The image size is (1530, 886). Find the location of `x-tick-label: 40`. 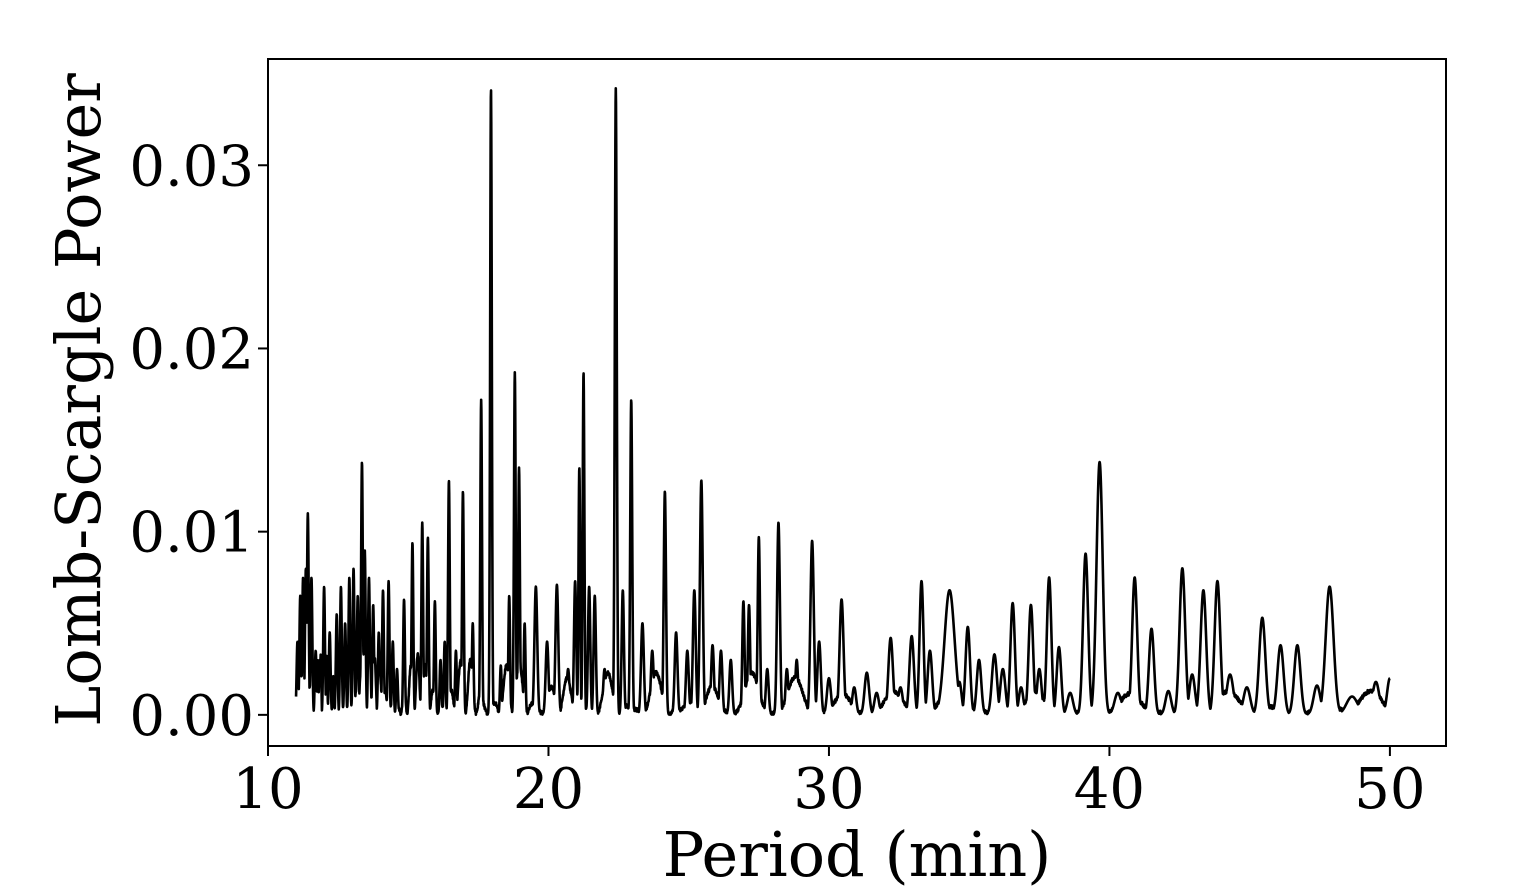

x-tick-label: 40 is located at coordinates (1109, 789).